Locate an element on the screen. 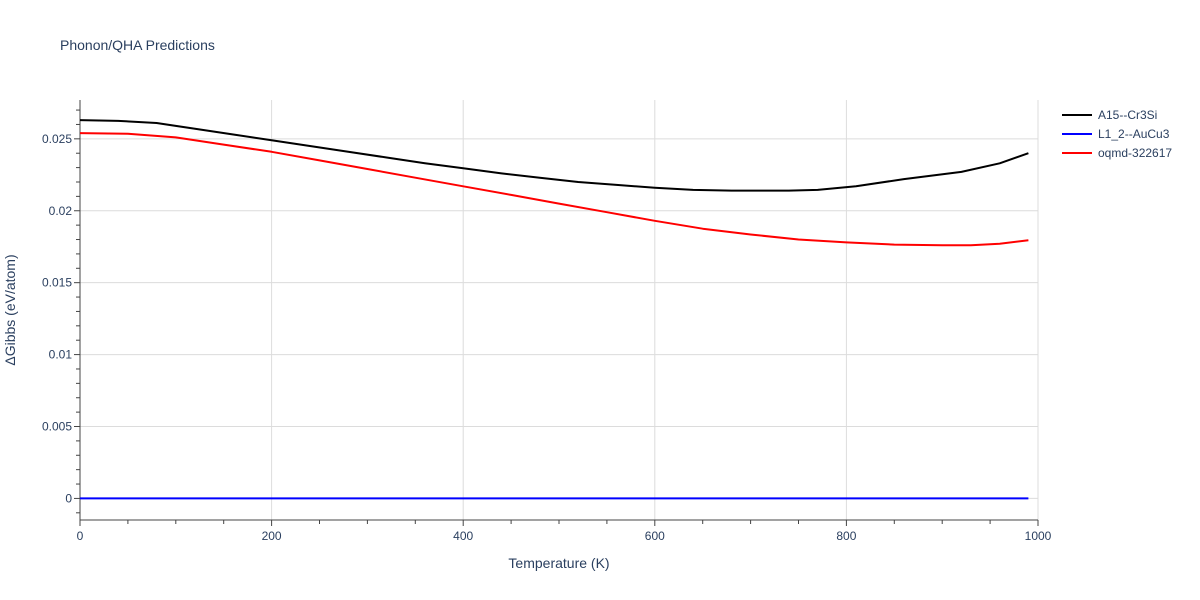 The width and height of the screenshot is (1200, 600). x-axis-title: Temperature (K) is located at coordinates (558, 563).